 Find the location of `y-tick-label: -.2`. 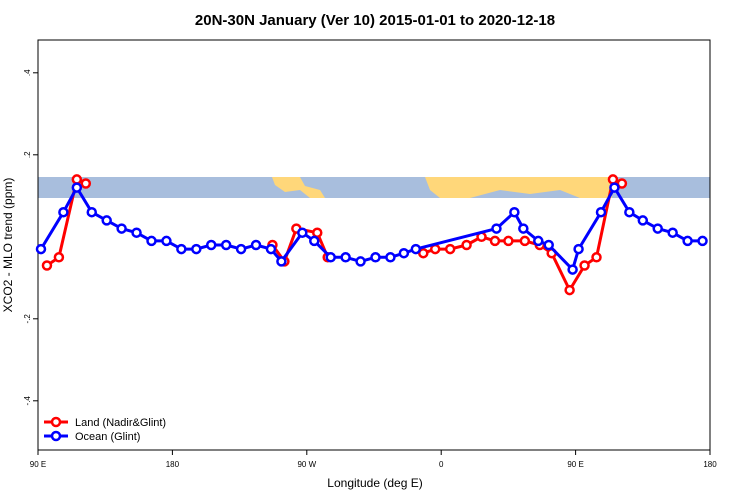

y-tick-label: -.2 is located at coordinates (27, 319).